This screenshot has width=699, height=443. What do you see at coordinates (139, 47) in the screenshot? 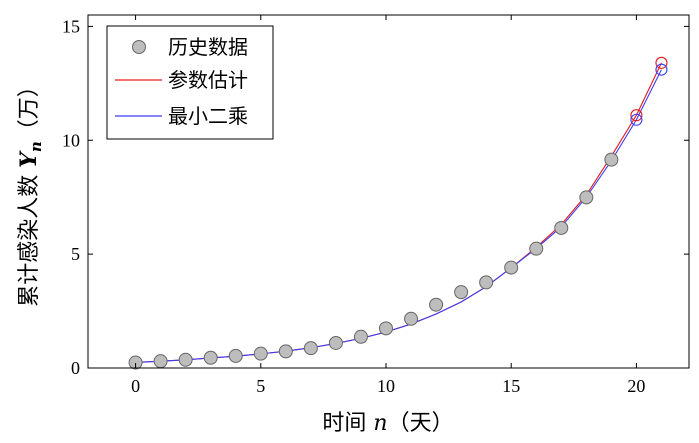
I see `legend-marker-history` at bounding box center [139, 47].